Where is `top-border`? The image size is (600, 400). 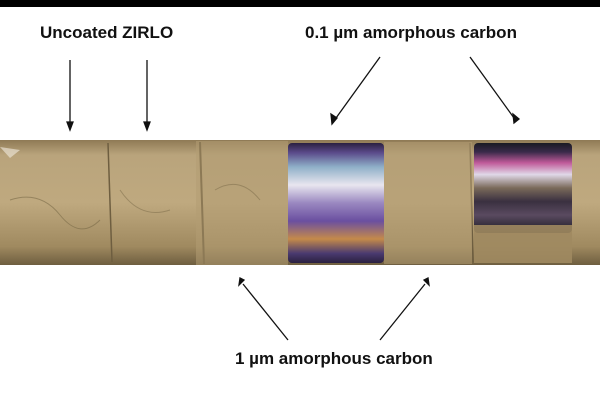 top-border is located at coordinates (300, 3).